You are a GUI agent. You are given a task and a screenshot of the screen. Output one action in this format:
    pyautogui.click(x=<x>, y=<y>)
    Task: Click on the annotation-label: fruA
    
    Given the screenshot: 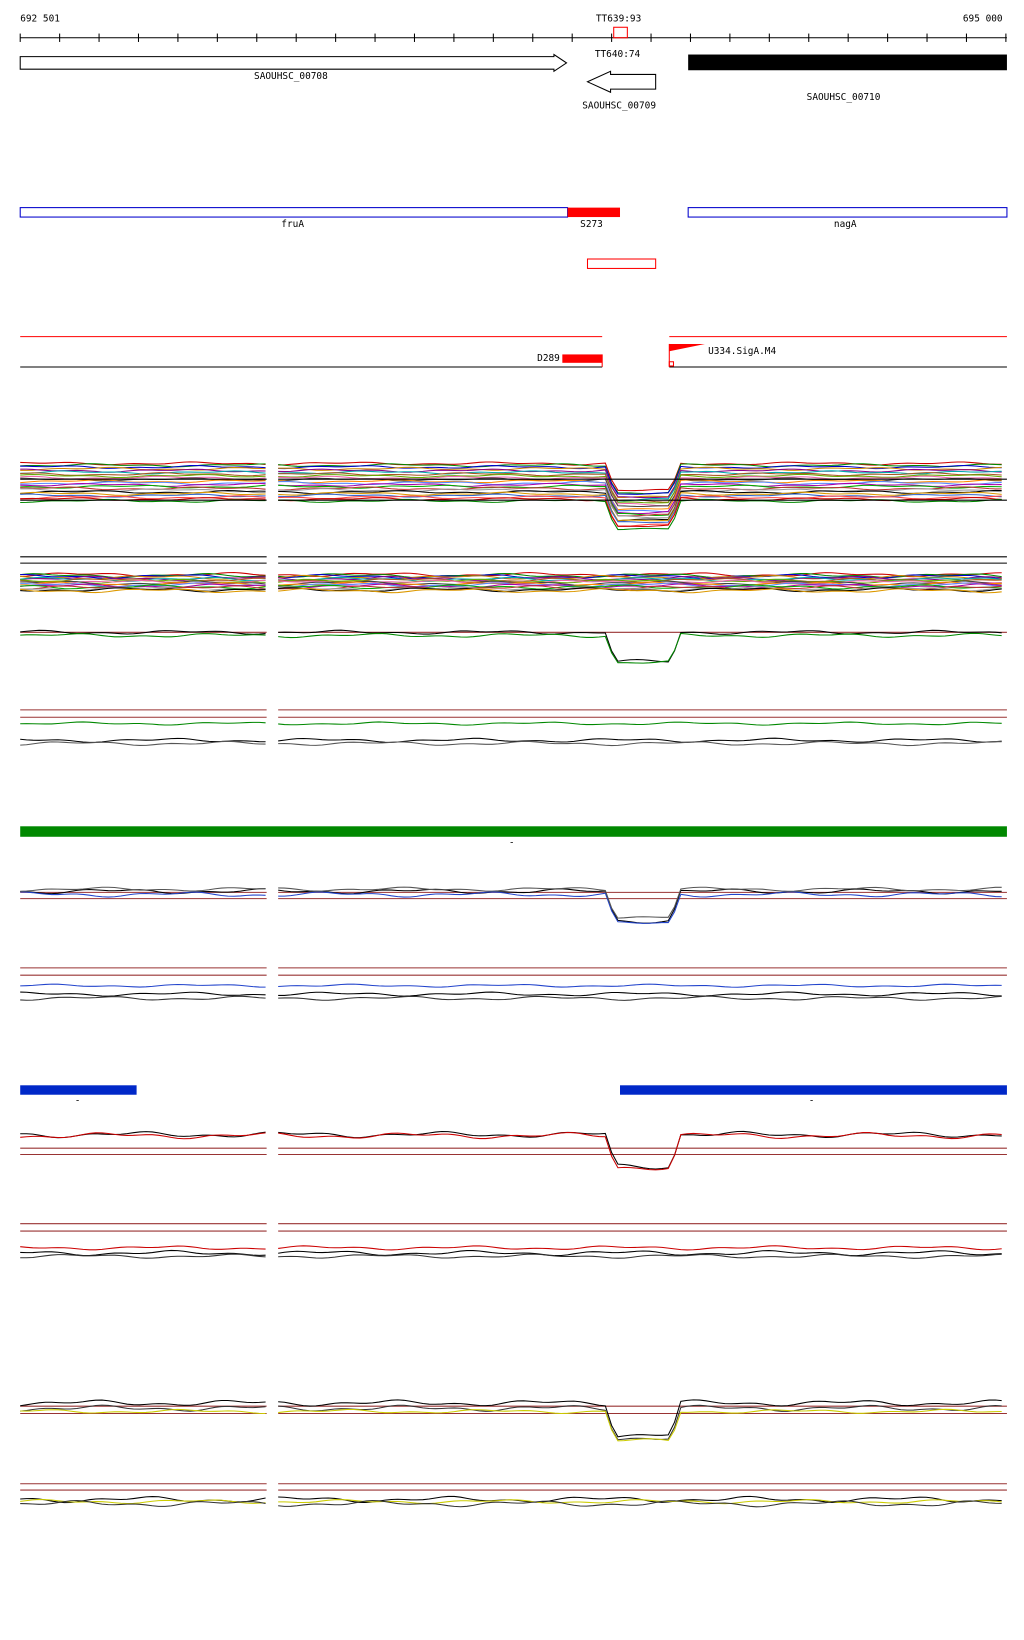 What is the action you would take?
    pyautogui.click(x=292, y=224)
    